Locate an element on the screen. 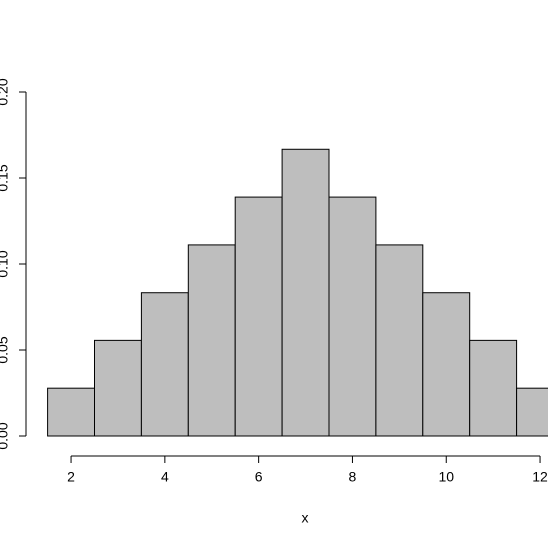 Image resolution: width=548 pixels, height=548 pixels. y-tick-label: 0.20 is located at coordinates (5, 91).